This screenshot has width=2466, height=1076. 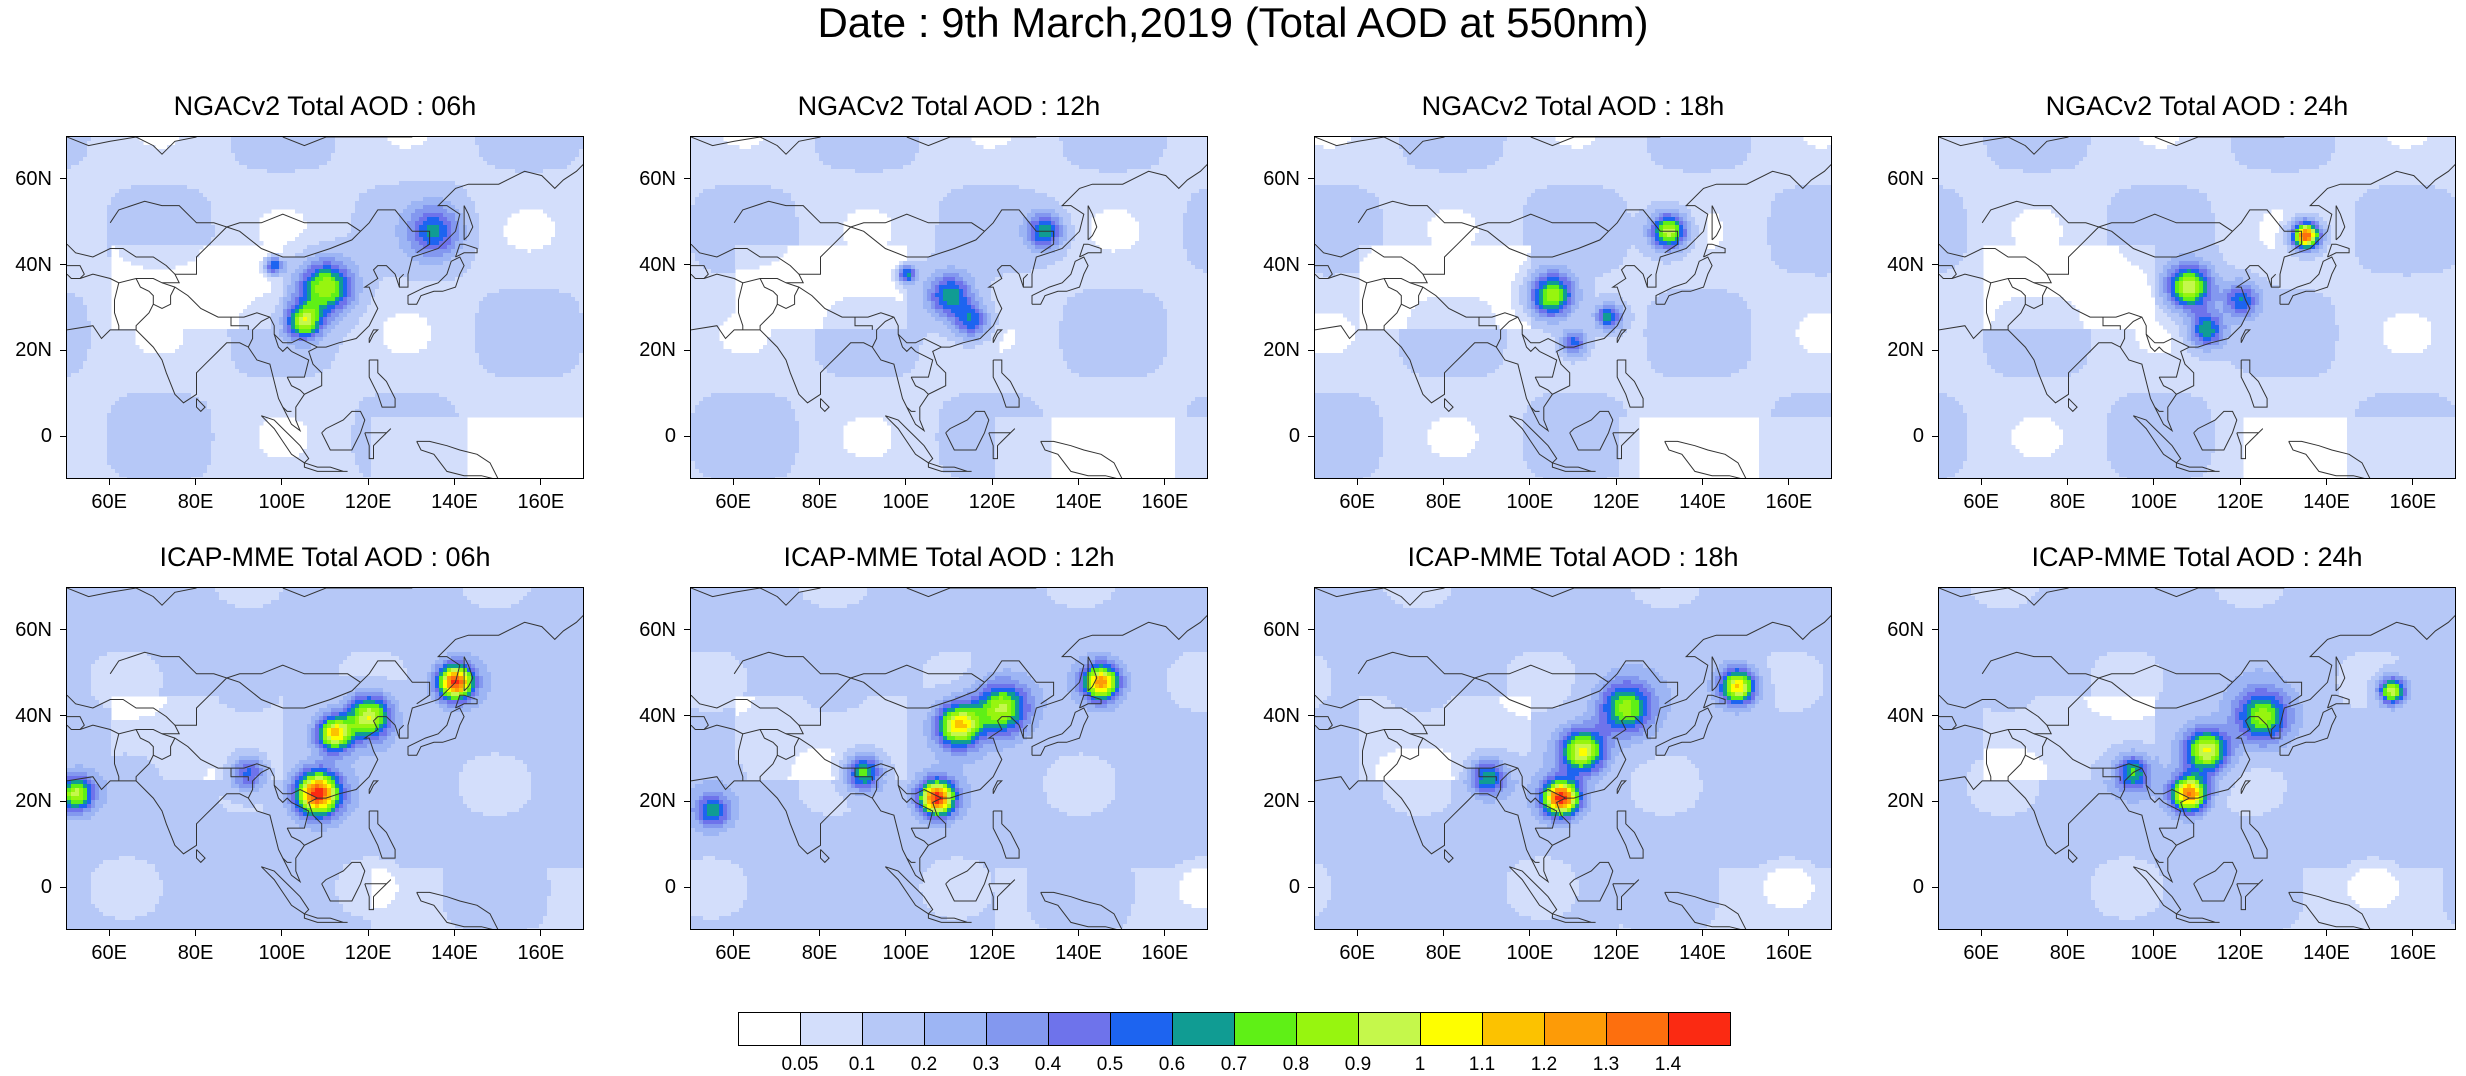 I want to click on colorbar-label: 0.1, so click(x=862, y=1065).